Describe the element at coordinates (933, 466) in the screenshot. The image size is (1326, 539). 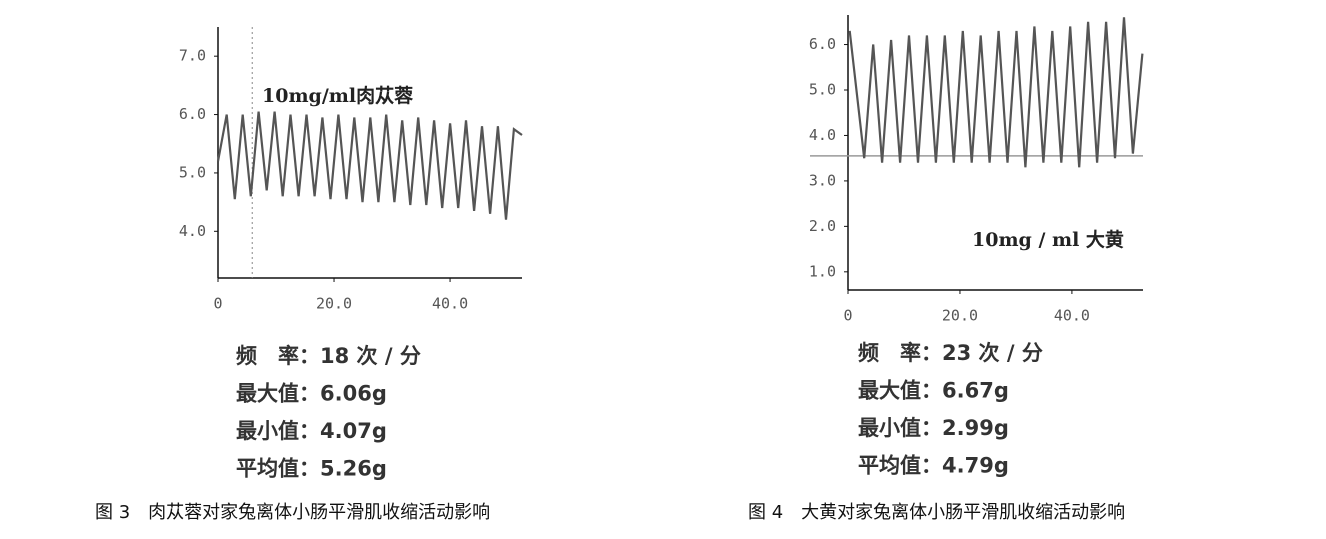
I see `stat-line: 平均值：4.79g` at that location.